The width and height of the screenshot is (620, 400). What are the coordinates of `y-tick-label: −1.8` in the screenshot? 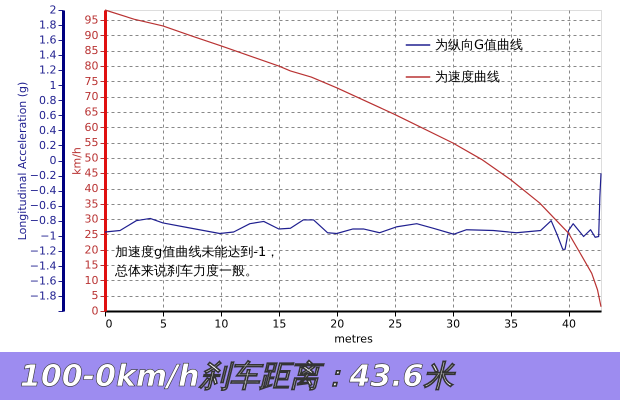 It's located at (43, 295).